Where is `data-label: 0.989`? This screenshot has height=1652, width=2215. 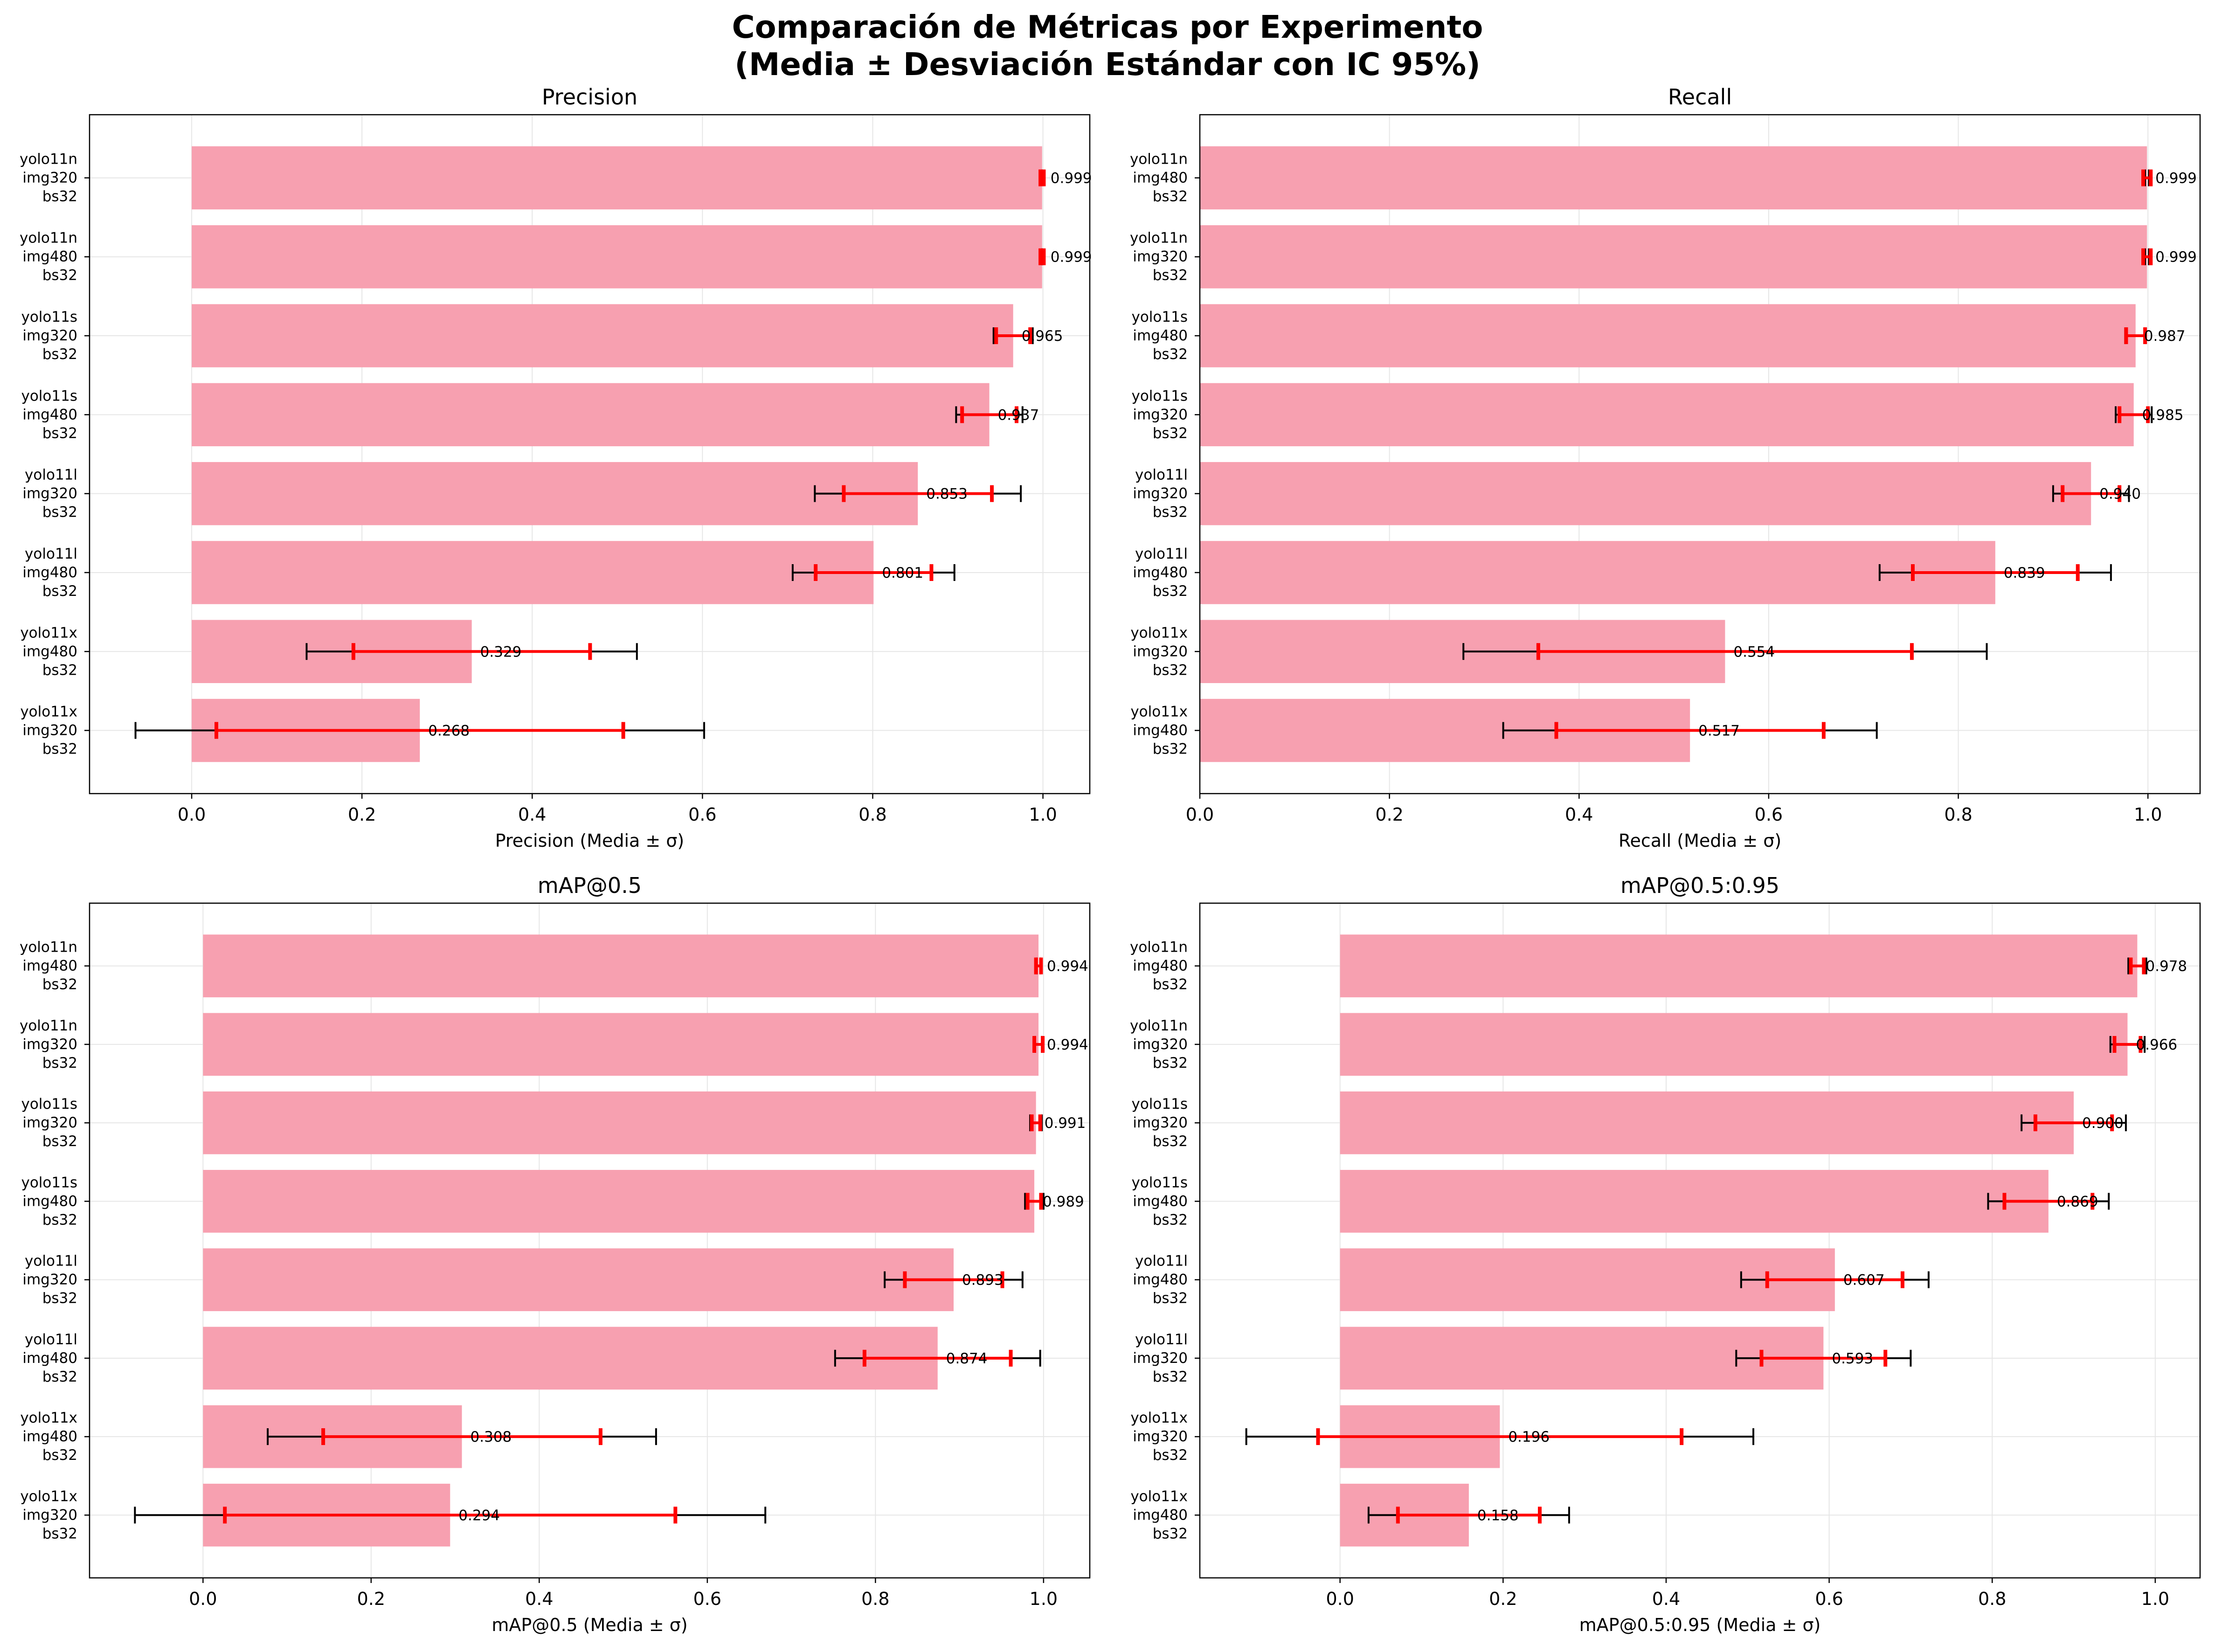 data-label: 0.989 is located at coordinates (1063, 1201).